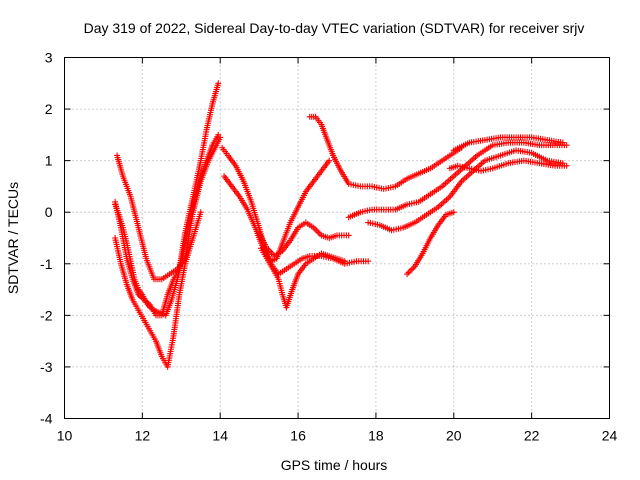 The height and width of the screenshot is (480, 640). Describe the element at coordinates (610, 436) in the screenshot. I see `x-tick-label: 24` at that location.